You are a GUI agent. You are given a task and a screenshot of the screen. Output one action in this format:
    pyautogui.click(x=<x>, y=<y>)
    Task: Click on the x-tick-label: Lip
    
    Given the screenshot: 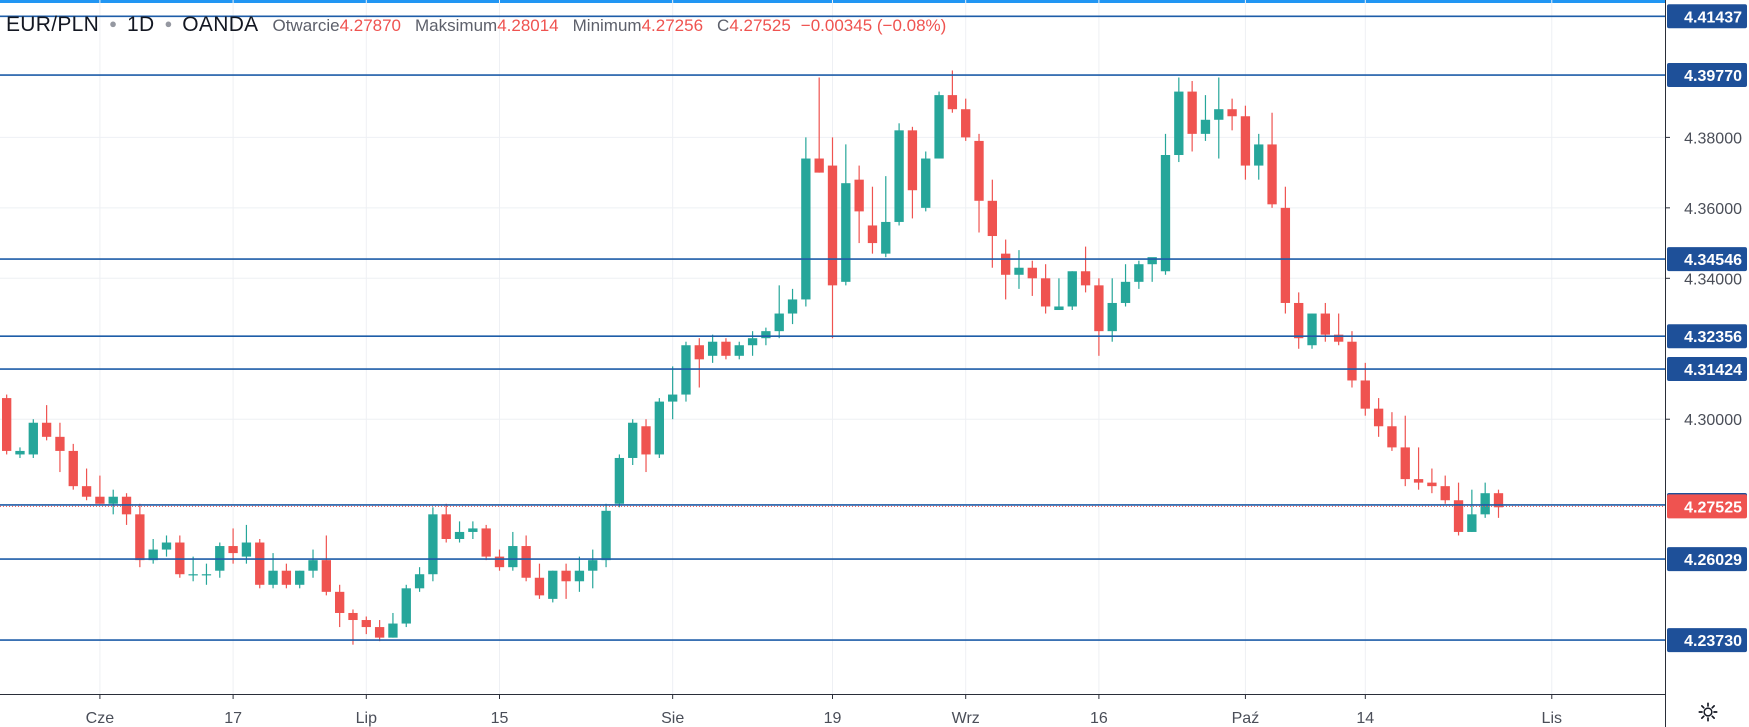 What is the action you would take?
    pyautogui.click(x=366, y=718)
    